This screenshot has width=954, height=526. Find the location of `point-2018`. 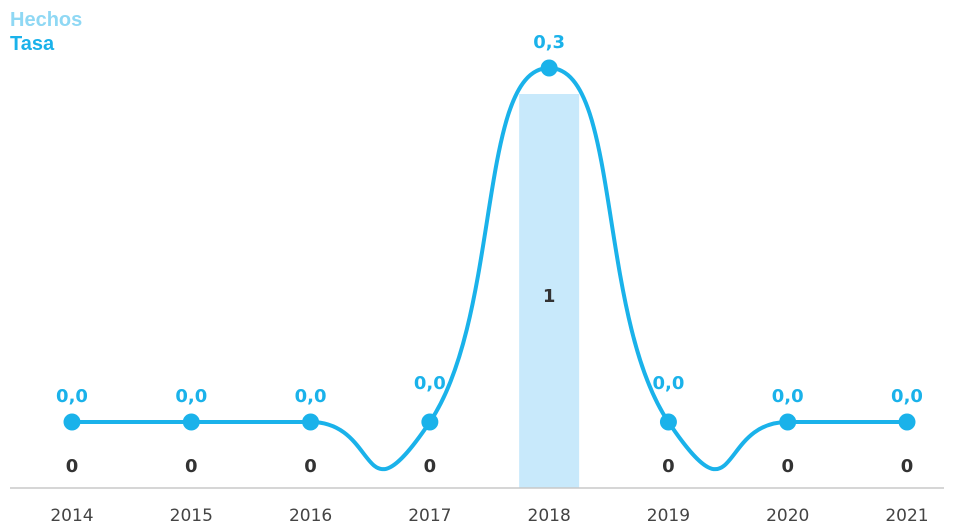

point-2018 is located at coordinates (549, 68).